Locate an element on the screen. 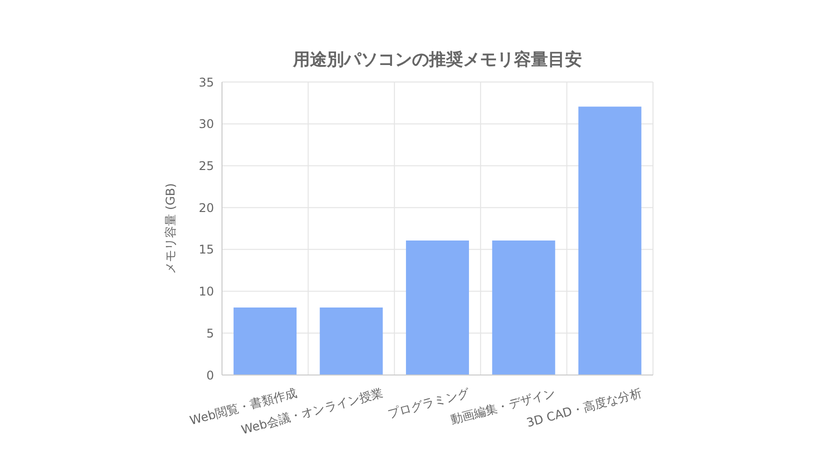 The height and width of the screenshot is (474, 835). y-tick-label: 30 is located at coordinates (206, 124).